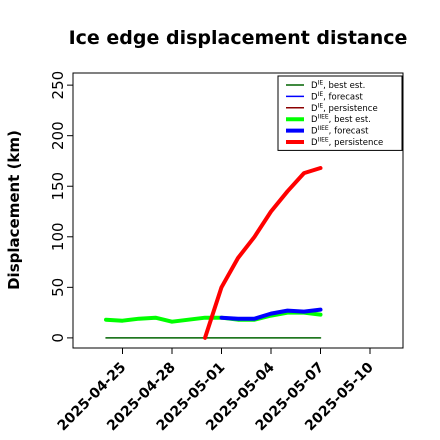 This screenshot has width=440, height=440. I want to click on legend-label: DIIEE, persistence, so click(347, 143).